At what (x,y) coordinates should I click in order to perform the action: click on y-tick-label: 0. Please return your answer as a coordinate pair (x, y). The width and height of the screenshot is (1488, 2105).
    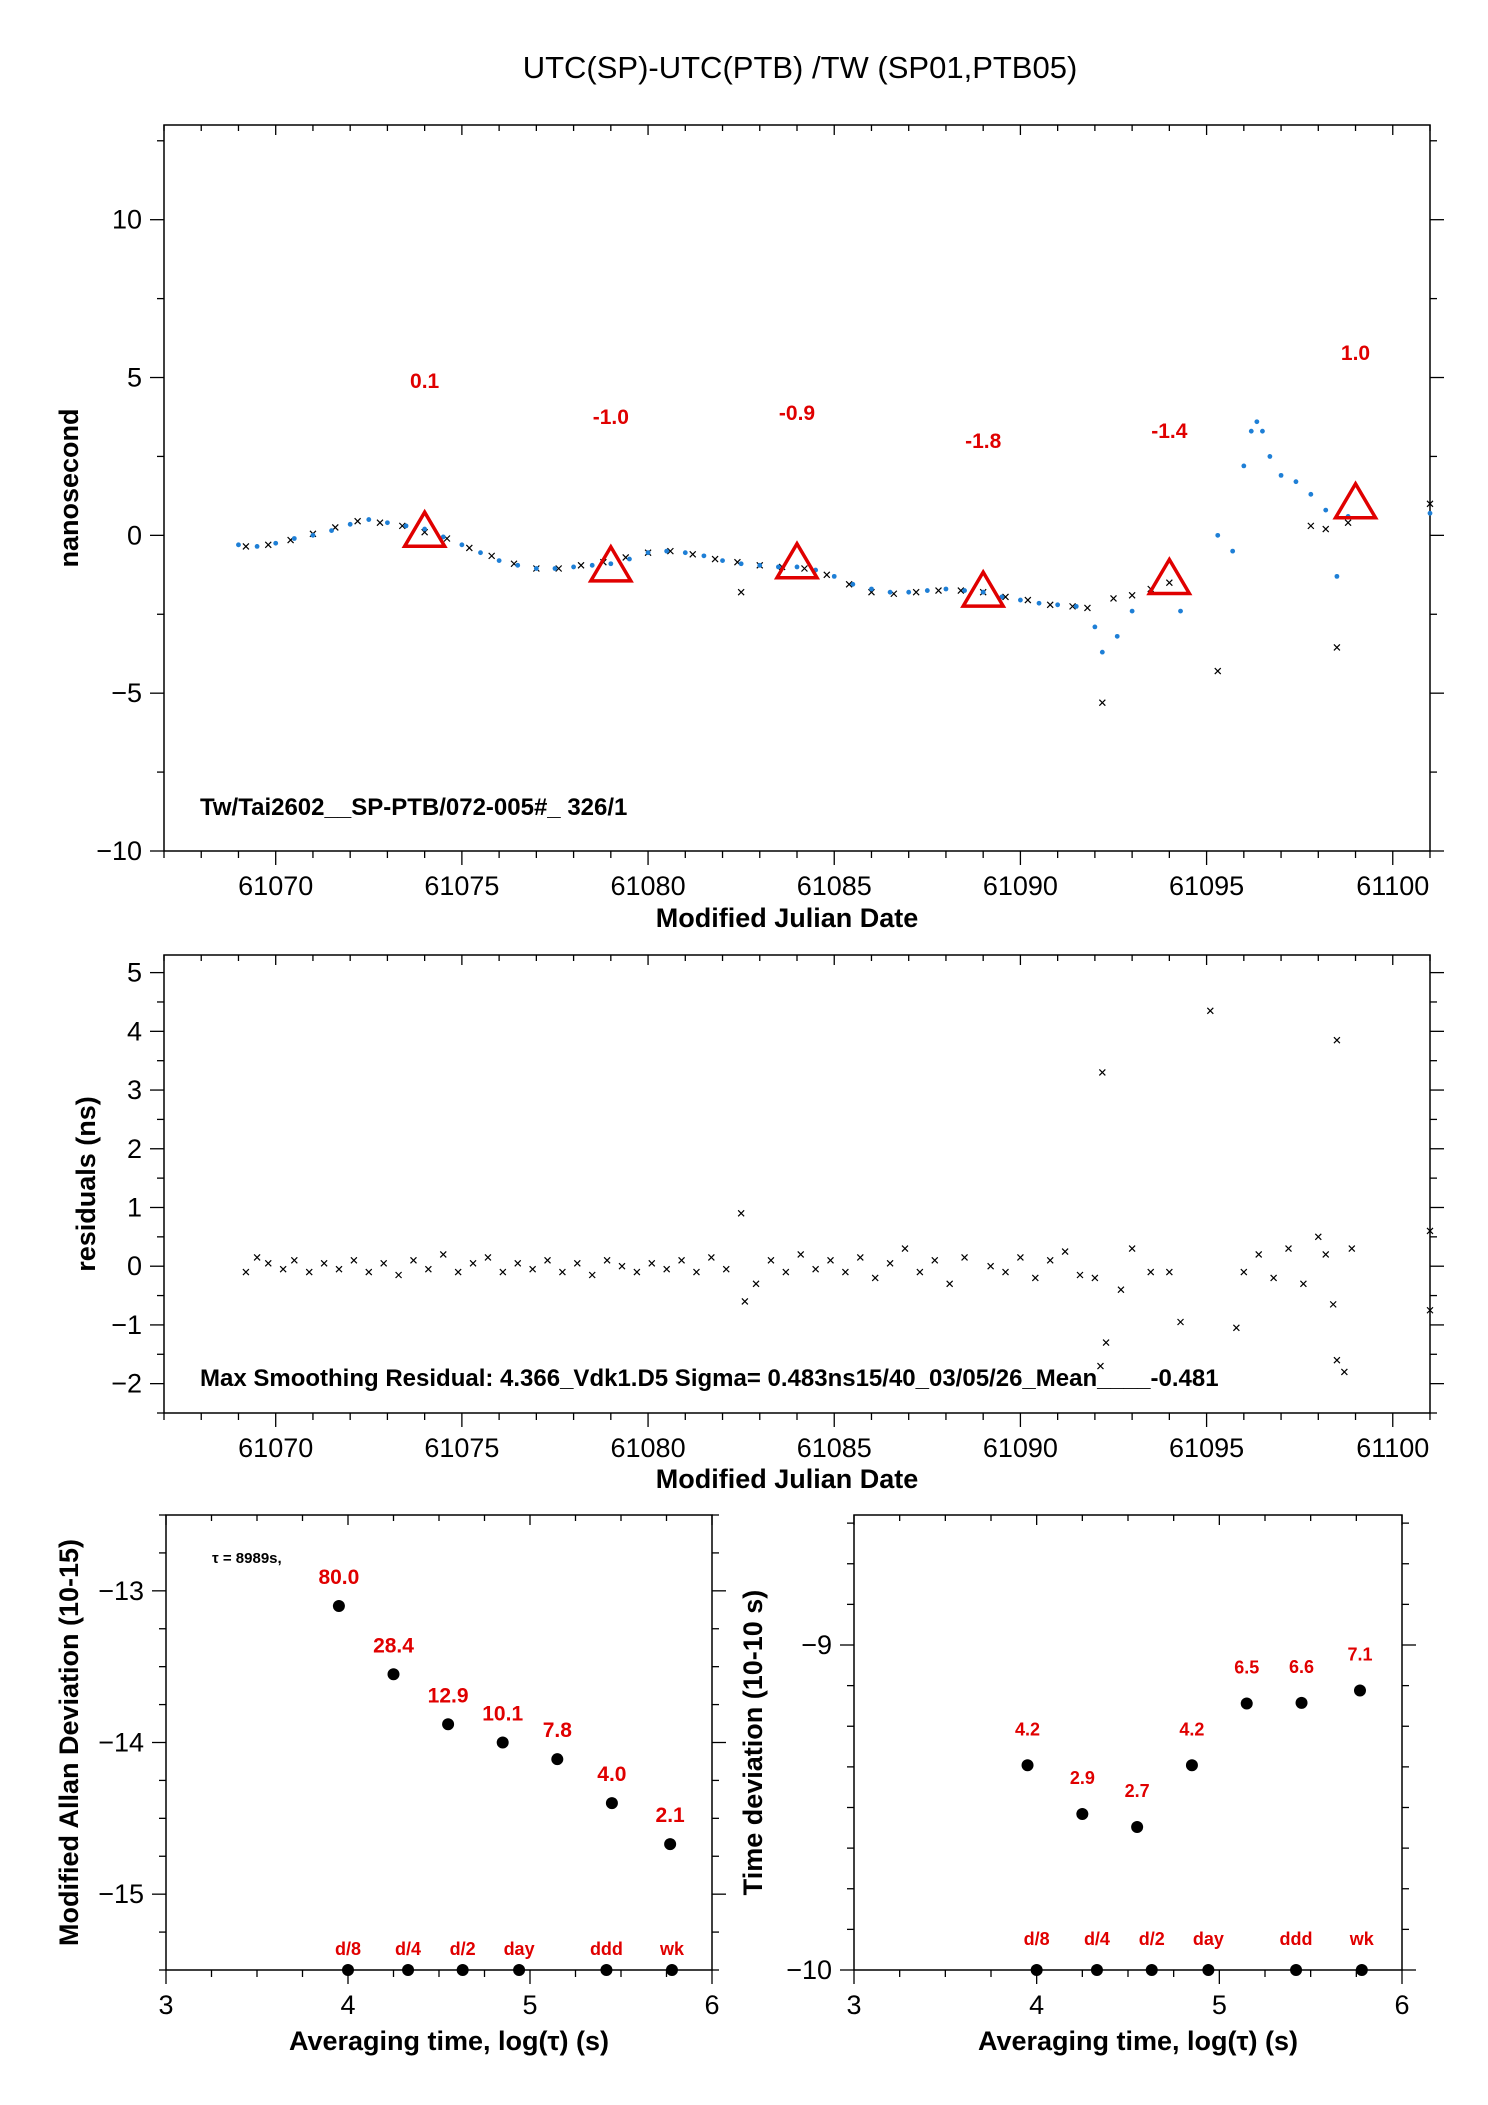
    Looking at the image, I should click on (134, 535).